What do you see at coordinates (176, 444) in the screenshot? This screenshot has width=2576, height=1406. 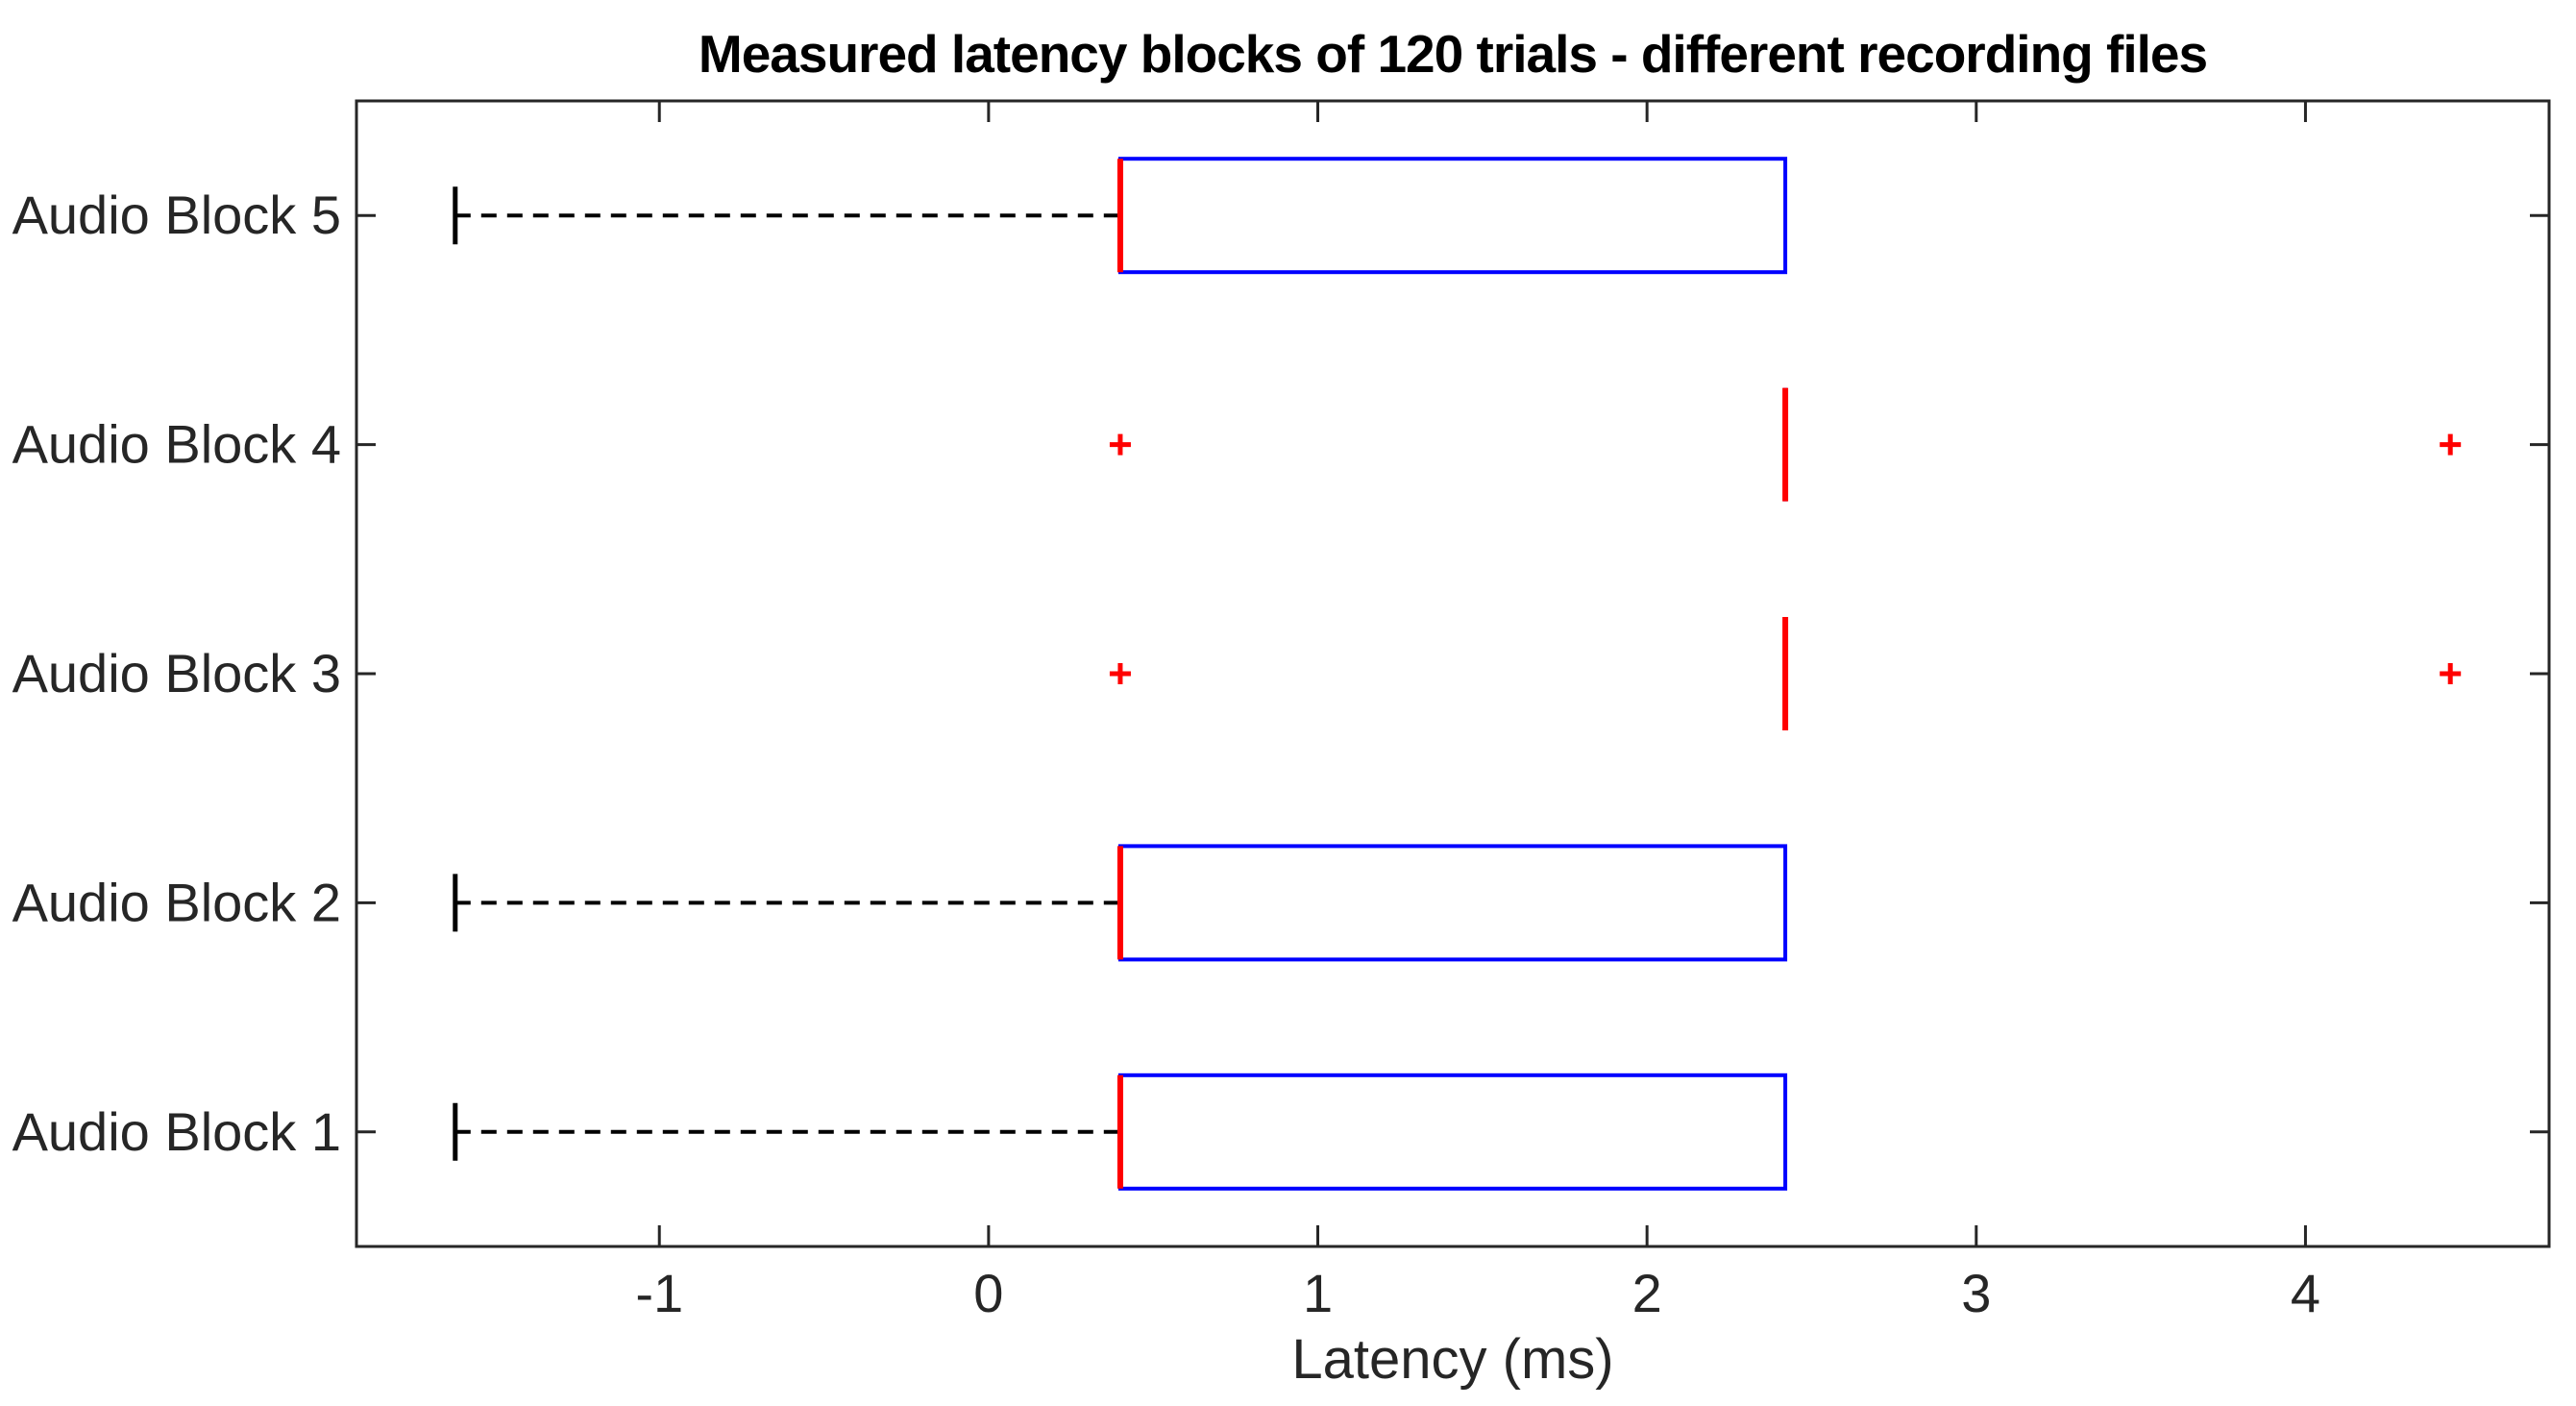 I see `y-tick-label: Audio Block 4` at bounding box center [176, 444].